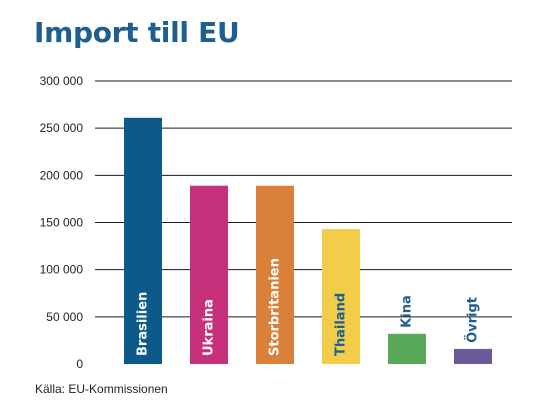  What do you see at coordinates (407, 348) in the screenshot?
I see `bar-kina` at bounding box center [407, 348].